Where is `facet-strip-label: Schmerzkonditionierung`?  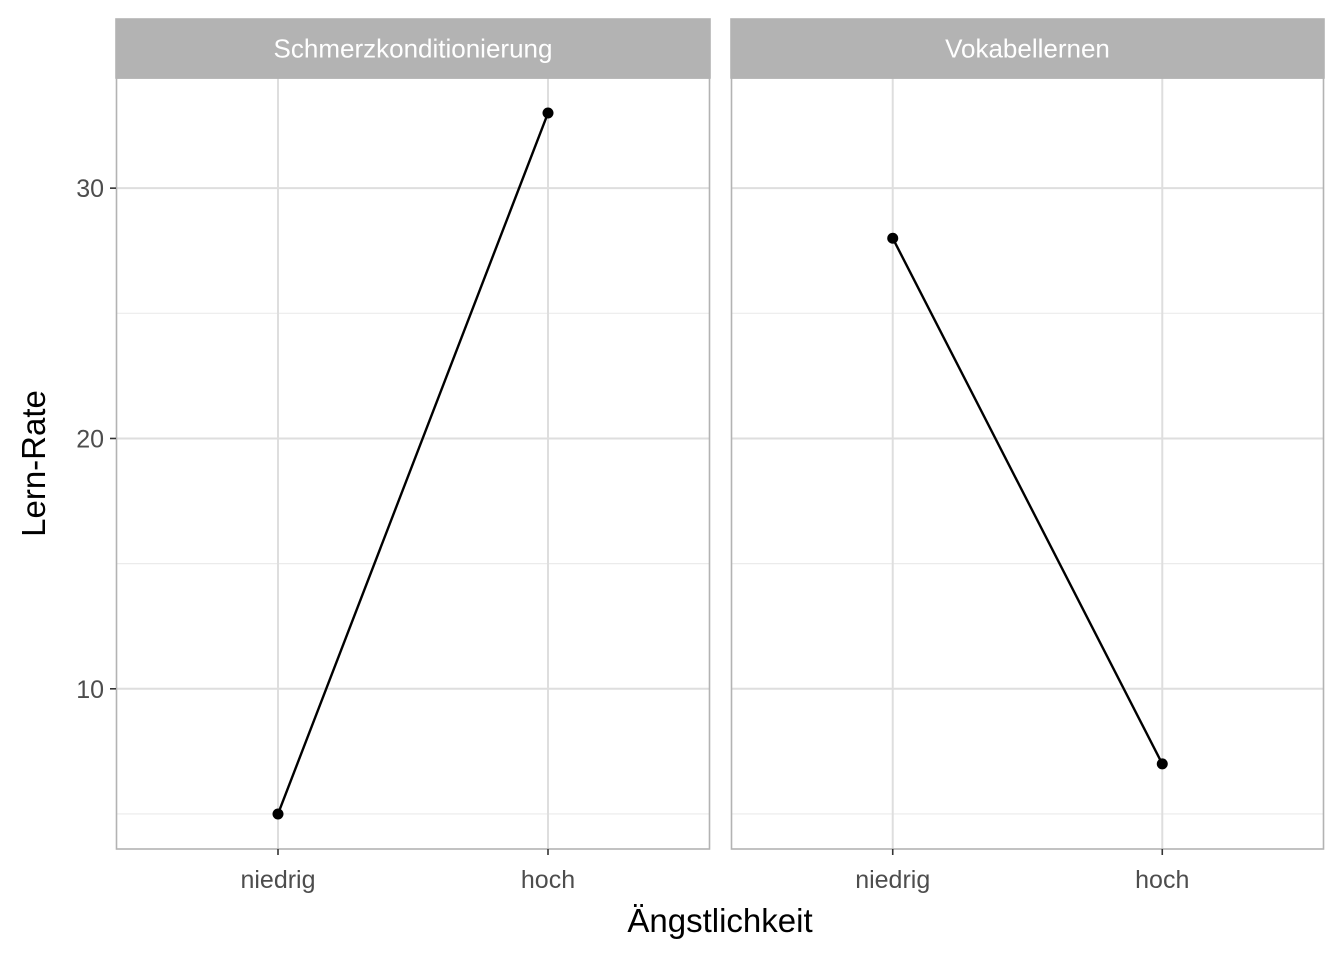
facet-strip-label: Schmerzkonditionierung is located at coordinates (413, 49).